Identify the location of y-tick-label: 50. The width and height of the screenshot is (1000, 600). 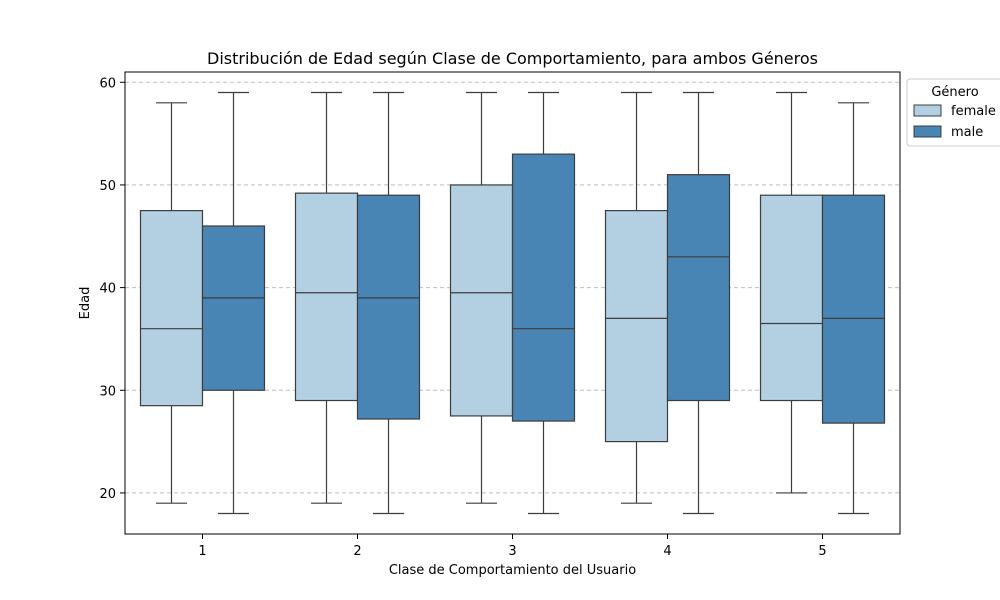
(107, 186).